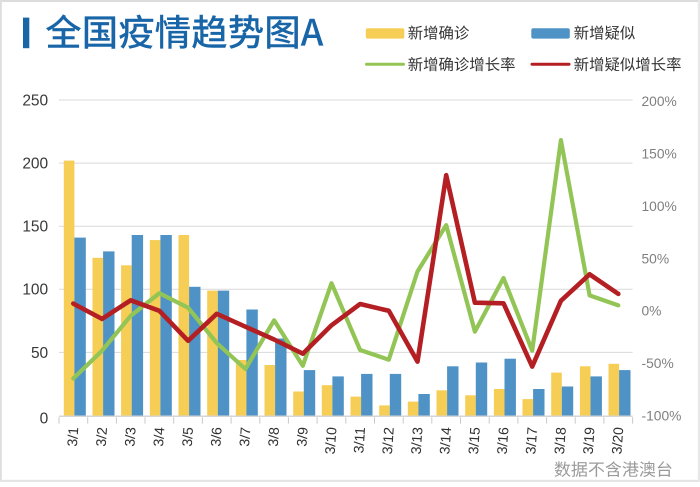 This screenshot has height=487, width=700. I want to click on svg-text: 3/19, so click(589, 440).